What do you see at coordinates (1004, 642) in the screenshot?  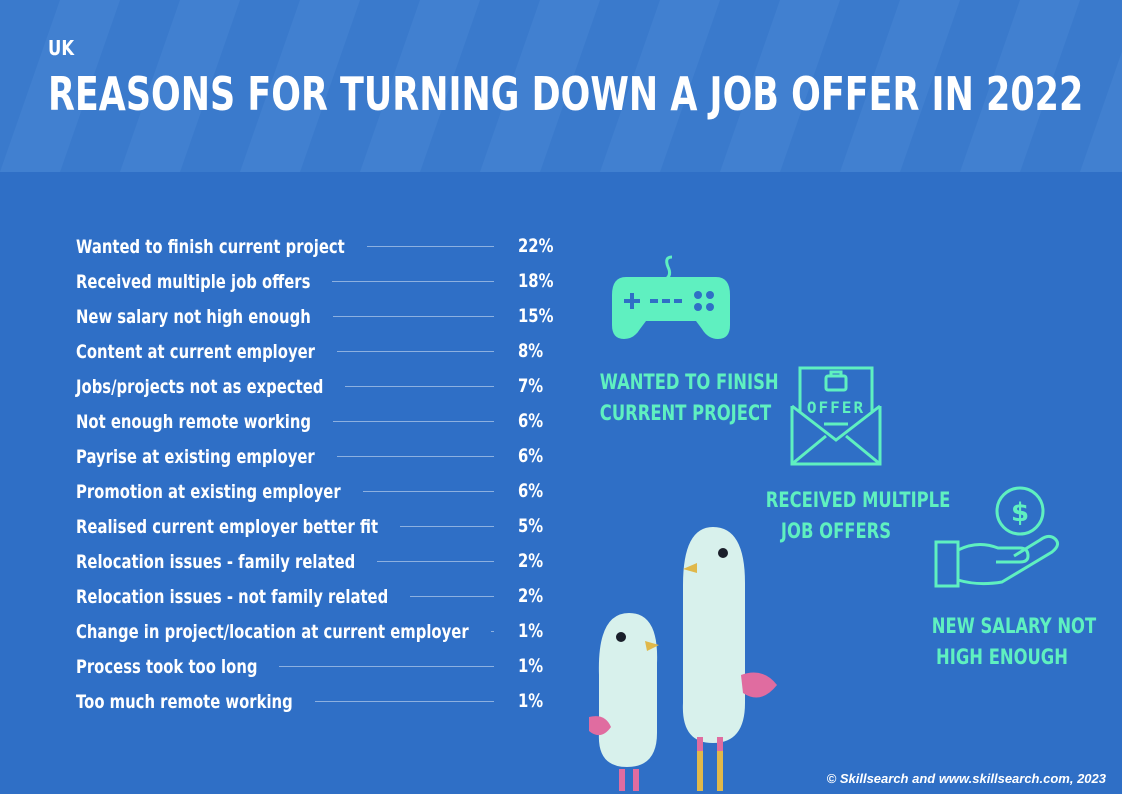 I see `caption-salary: NEW SALARY NOT HIGH ENOUGH` at bounding box center [1004, 642].